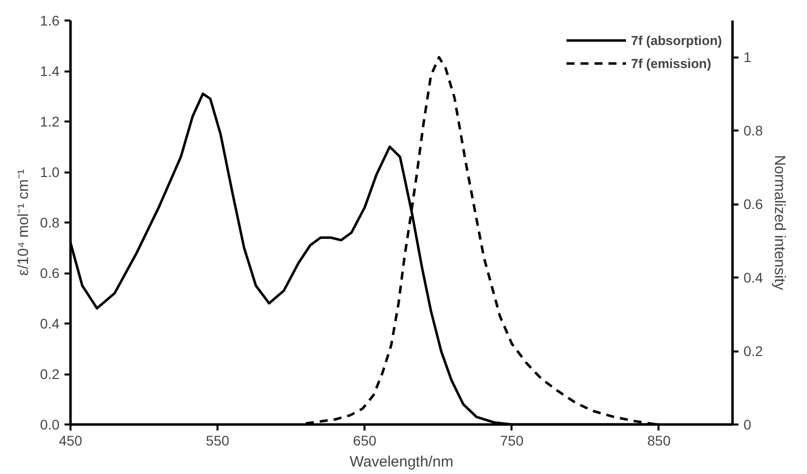 The image size is (807, 474). I want to click on x-tick-label: 850, so click(659, 440).